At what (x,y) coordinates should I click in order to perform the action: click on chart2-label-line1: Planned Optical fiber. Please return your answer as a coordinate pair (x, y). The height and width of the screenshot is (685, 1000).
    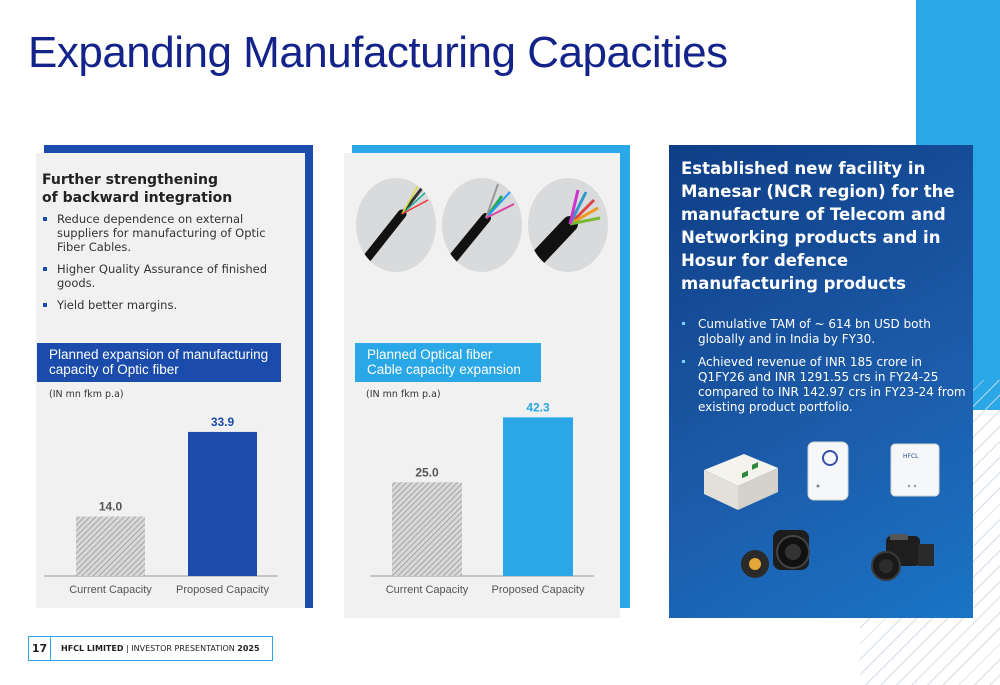
    Looking at the image, I should click on (430, 354).